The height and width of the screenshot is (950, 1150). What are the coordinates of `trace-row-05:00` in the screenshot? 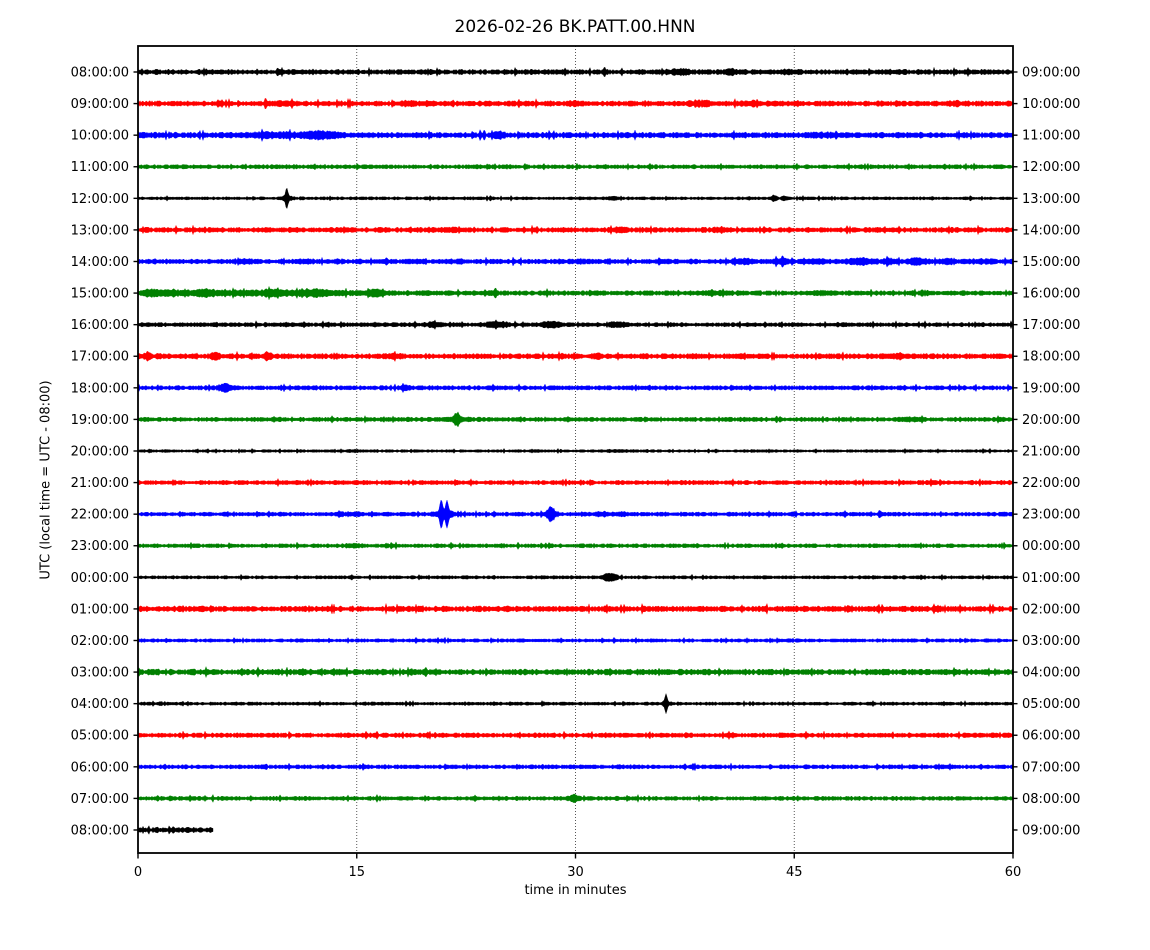 It's located at (575, 735).